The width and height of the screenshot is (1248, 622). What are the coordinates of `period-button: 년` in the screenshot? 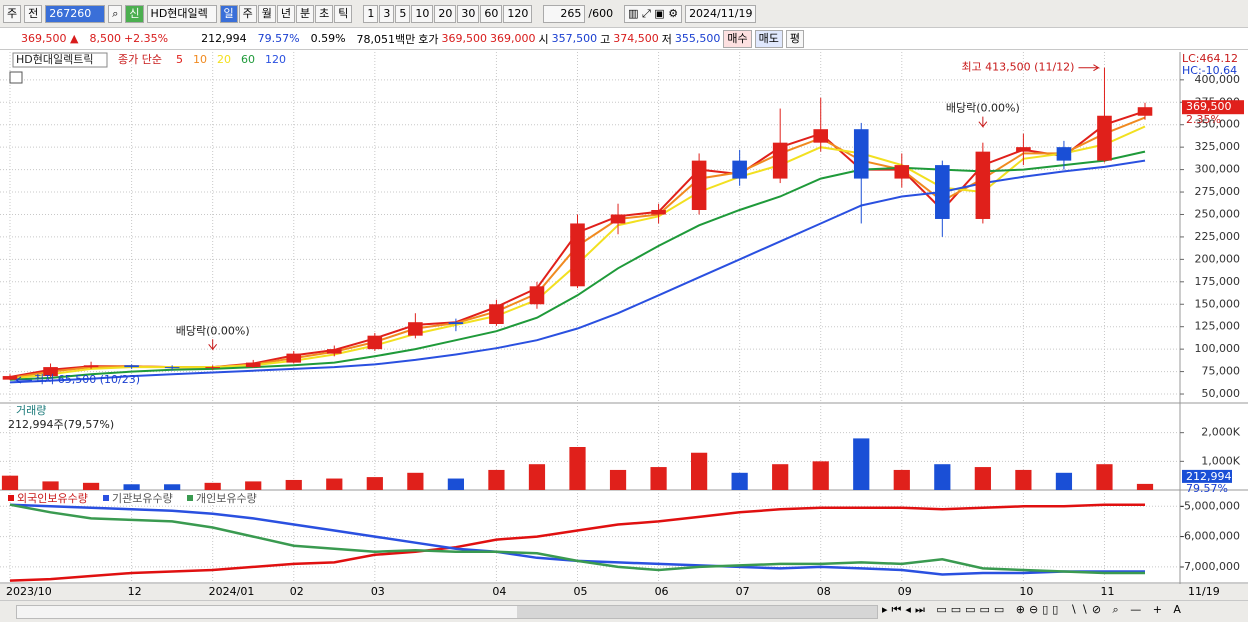 It's located at (286, 13).